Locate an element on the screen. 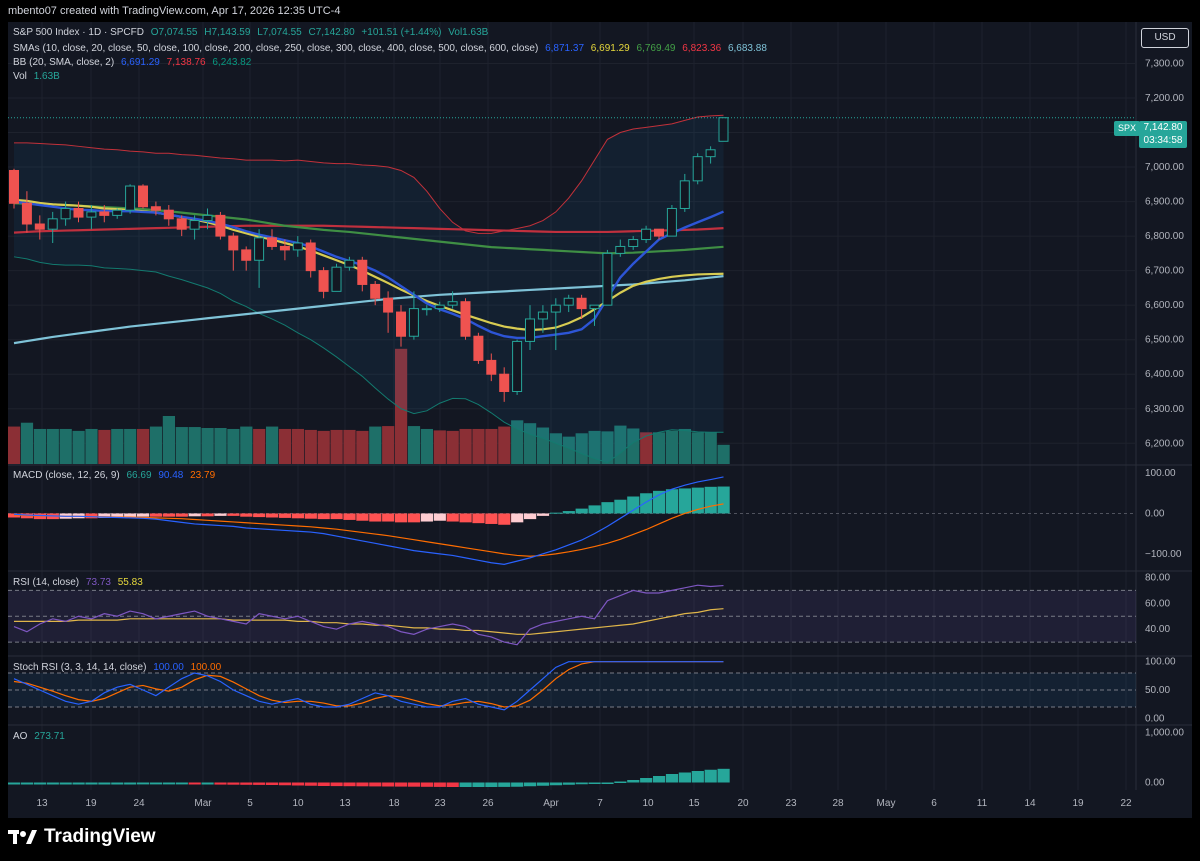 The width and height of the screenshot is (1200, 861). time-tick-label: 20 is located at coordinates (743, 803).